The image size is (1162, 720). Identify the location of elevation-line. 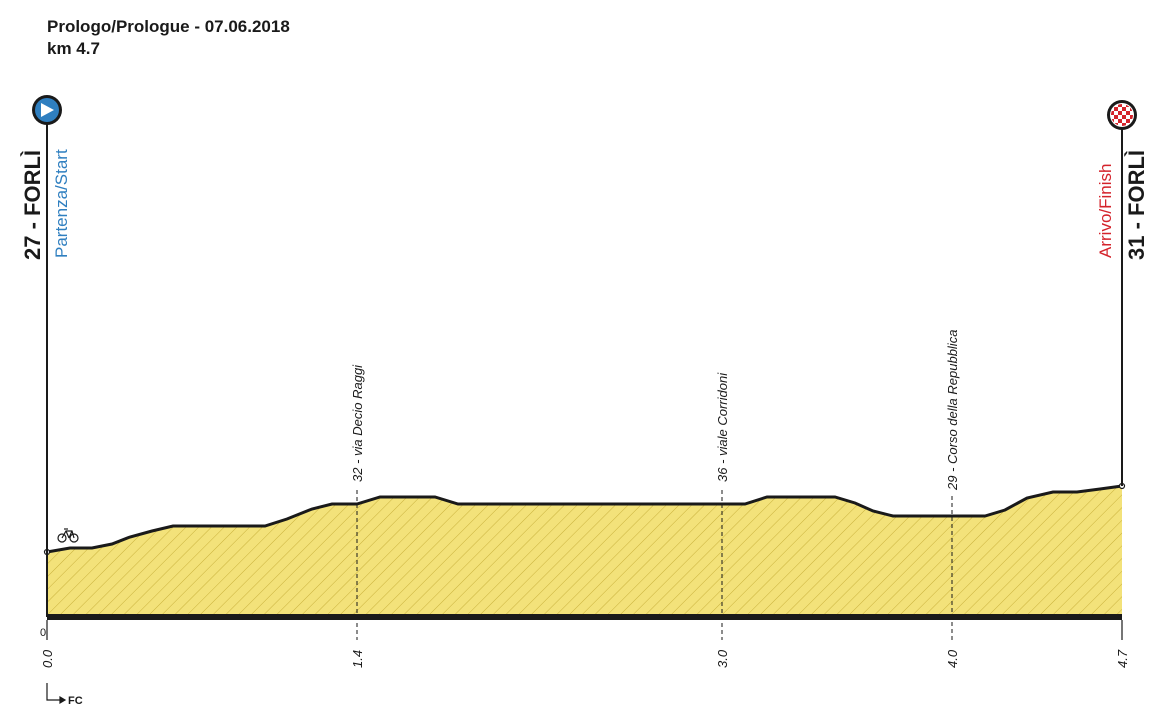
(584, 519).